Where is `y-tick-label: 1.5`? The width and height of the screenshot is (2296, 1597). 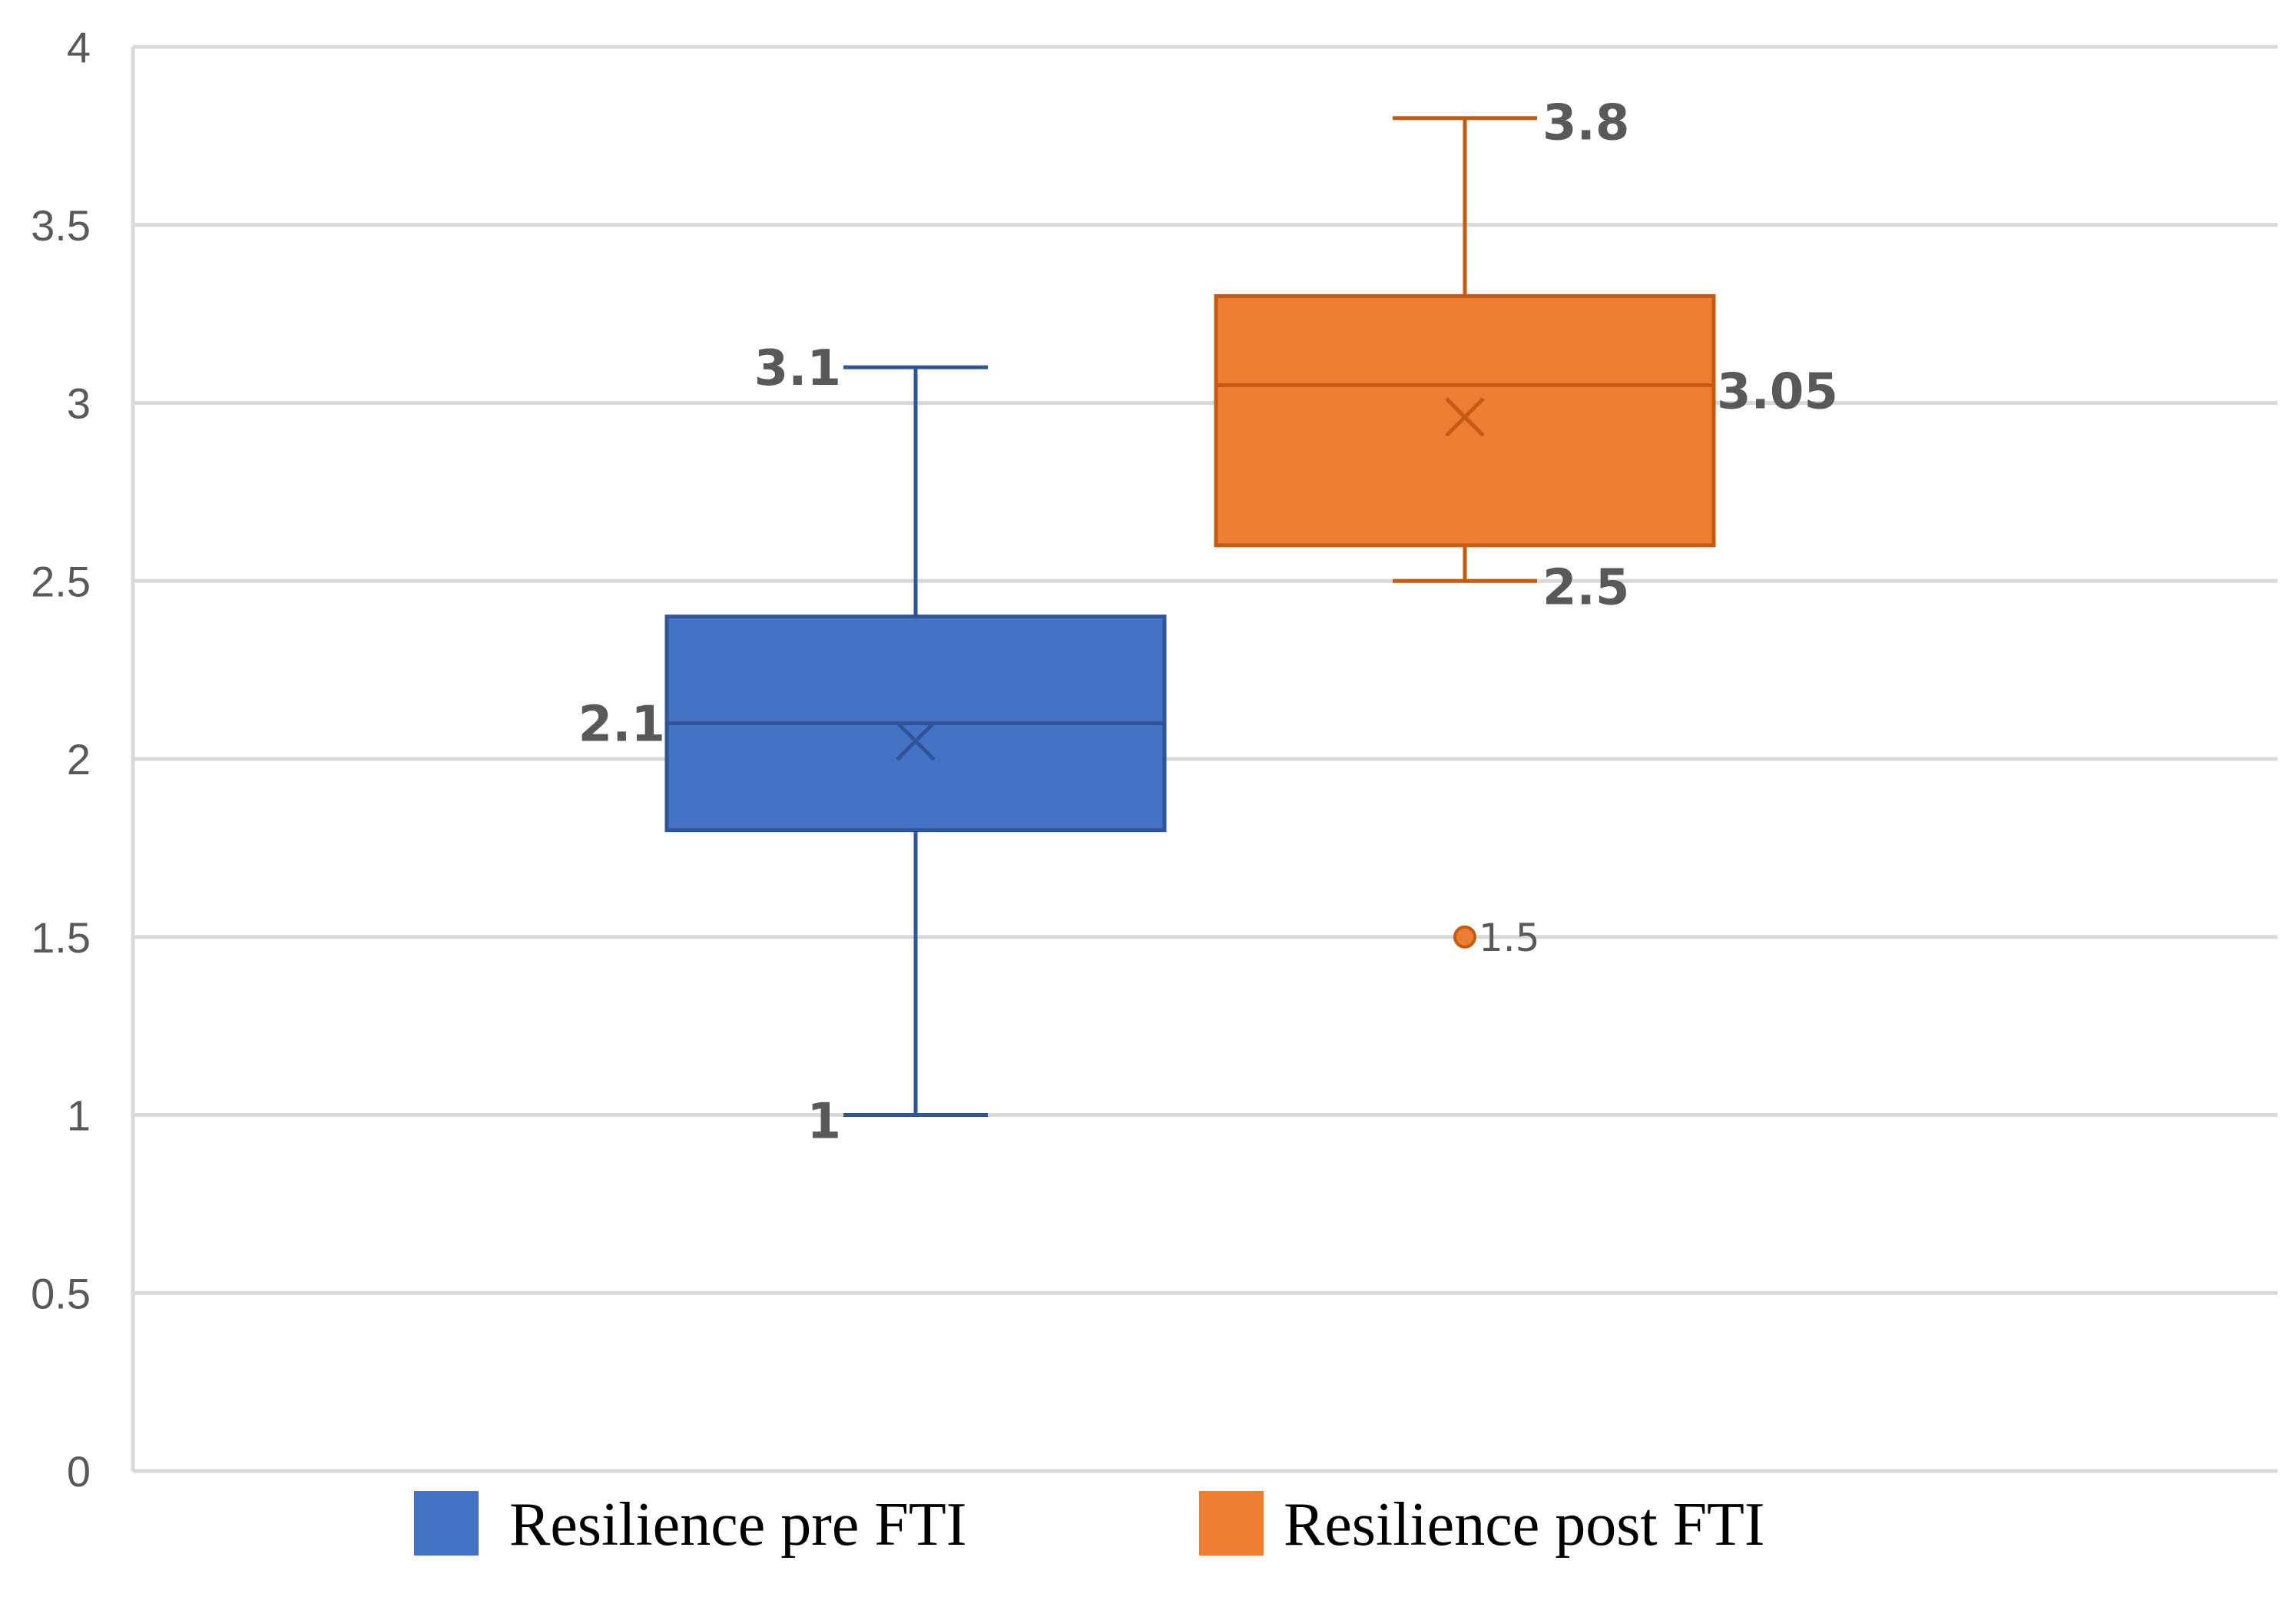 y-tick-label: 1.5 is located at coordinates (61, 937).